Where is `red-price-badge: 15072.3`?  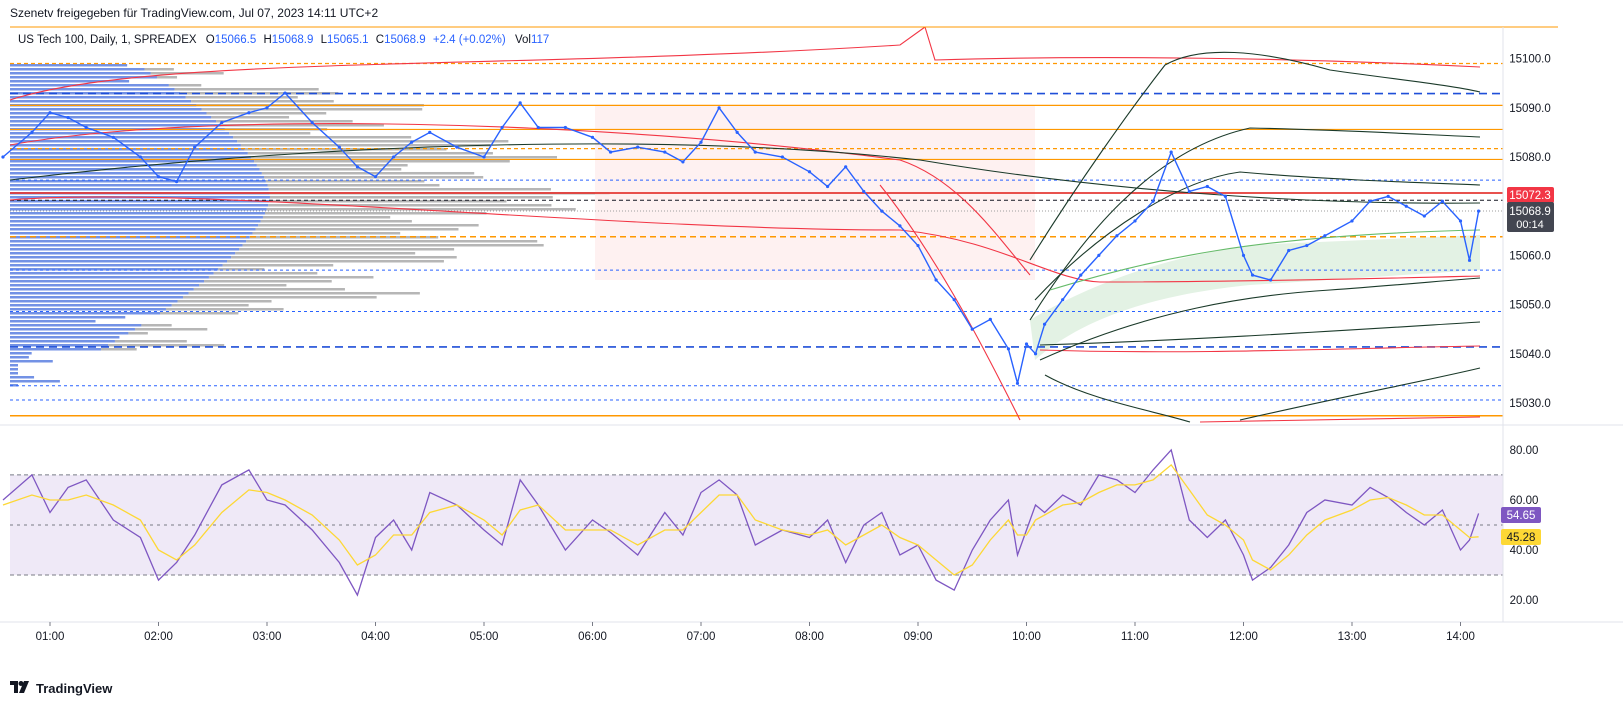 red-price-badge: 15072.3 is located at coordinates (1530, 195).